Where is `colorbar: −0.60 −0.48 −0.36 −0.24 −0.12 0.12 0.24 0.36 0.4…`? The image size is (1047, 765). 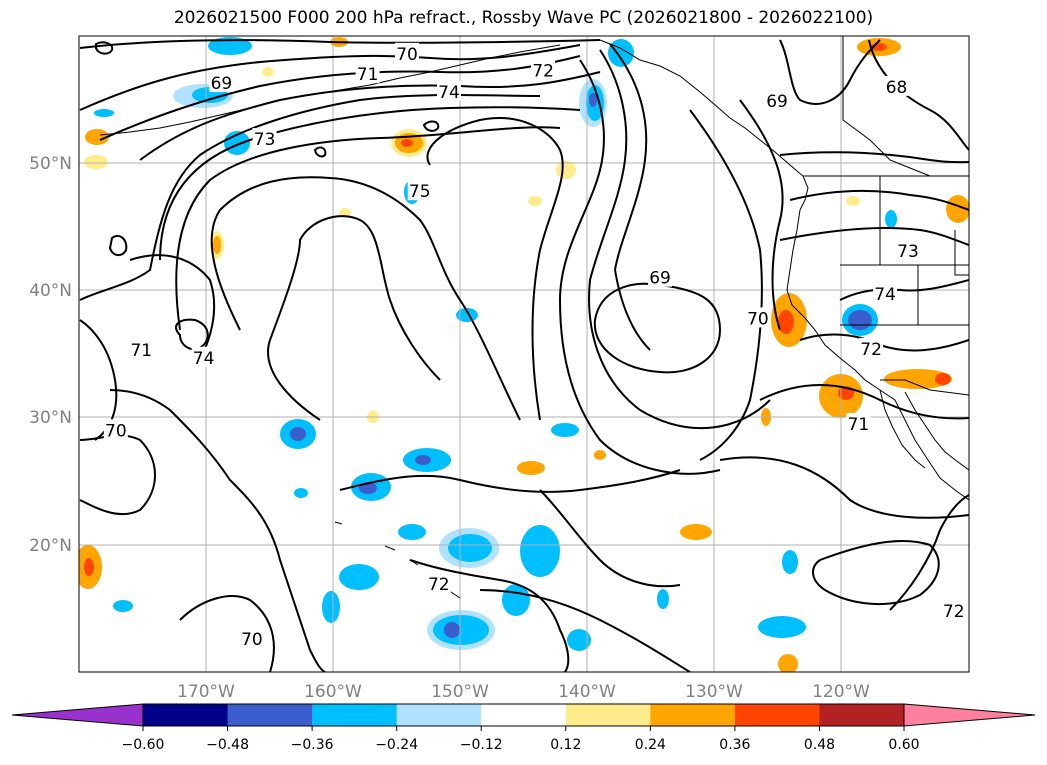 colorbar: −0.60 −0.48 −0.36 −0.24 −0.12 0.12 0.24 0.36 0.4… is located at coordinates (523, 728).